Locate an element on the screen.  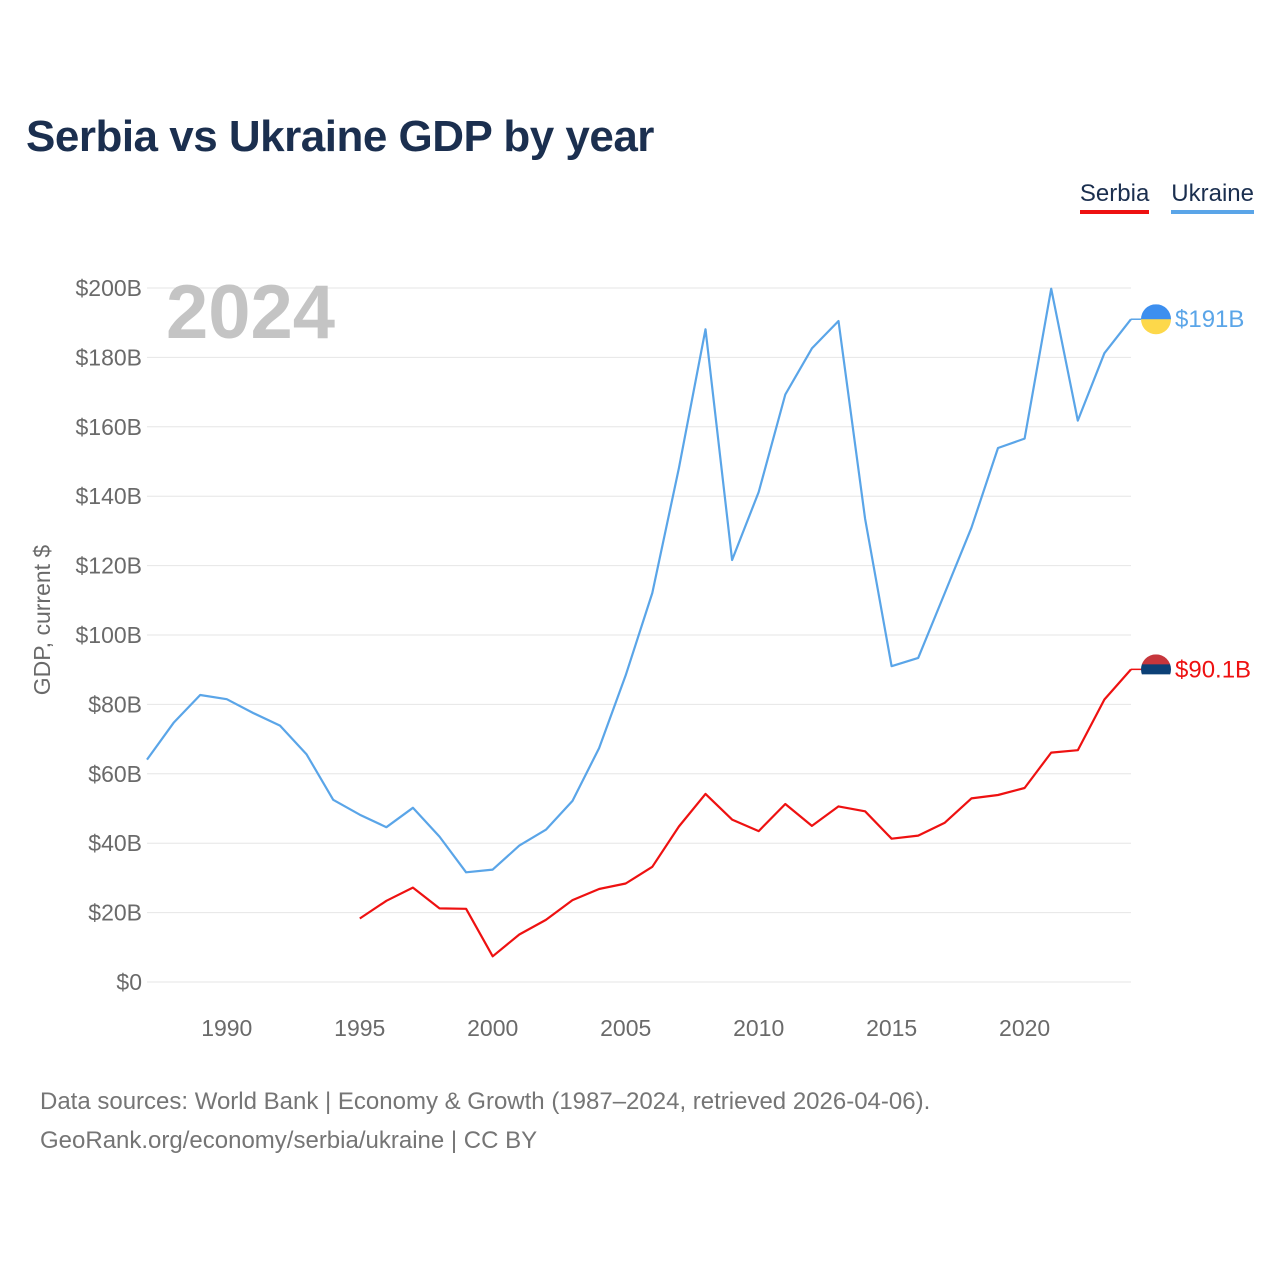
y-axis-label: GDP, current $ is located at coordinates (42, 620).